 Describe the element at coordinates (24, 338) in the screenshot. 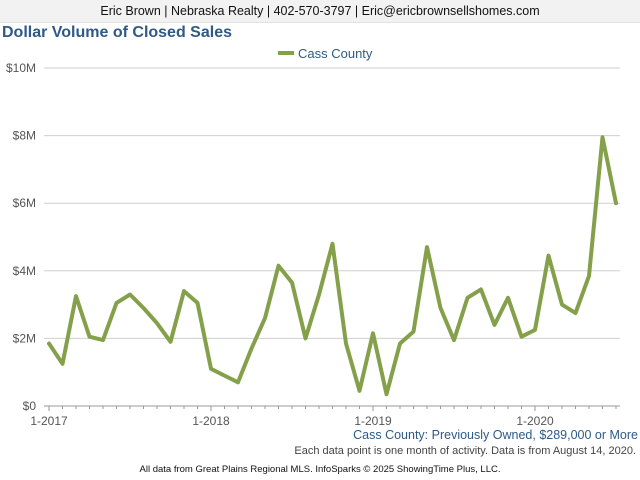

I see `y-tick-label: $2M` at that location.